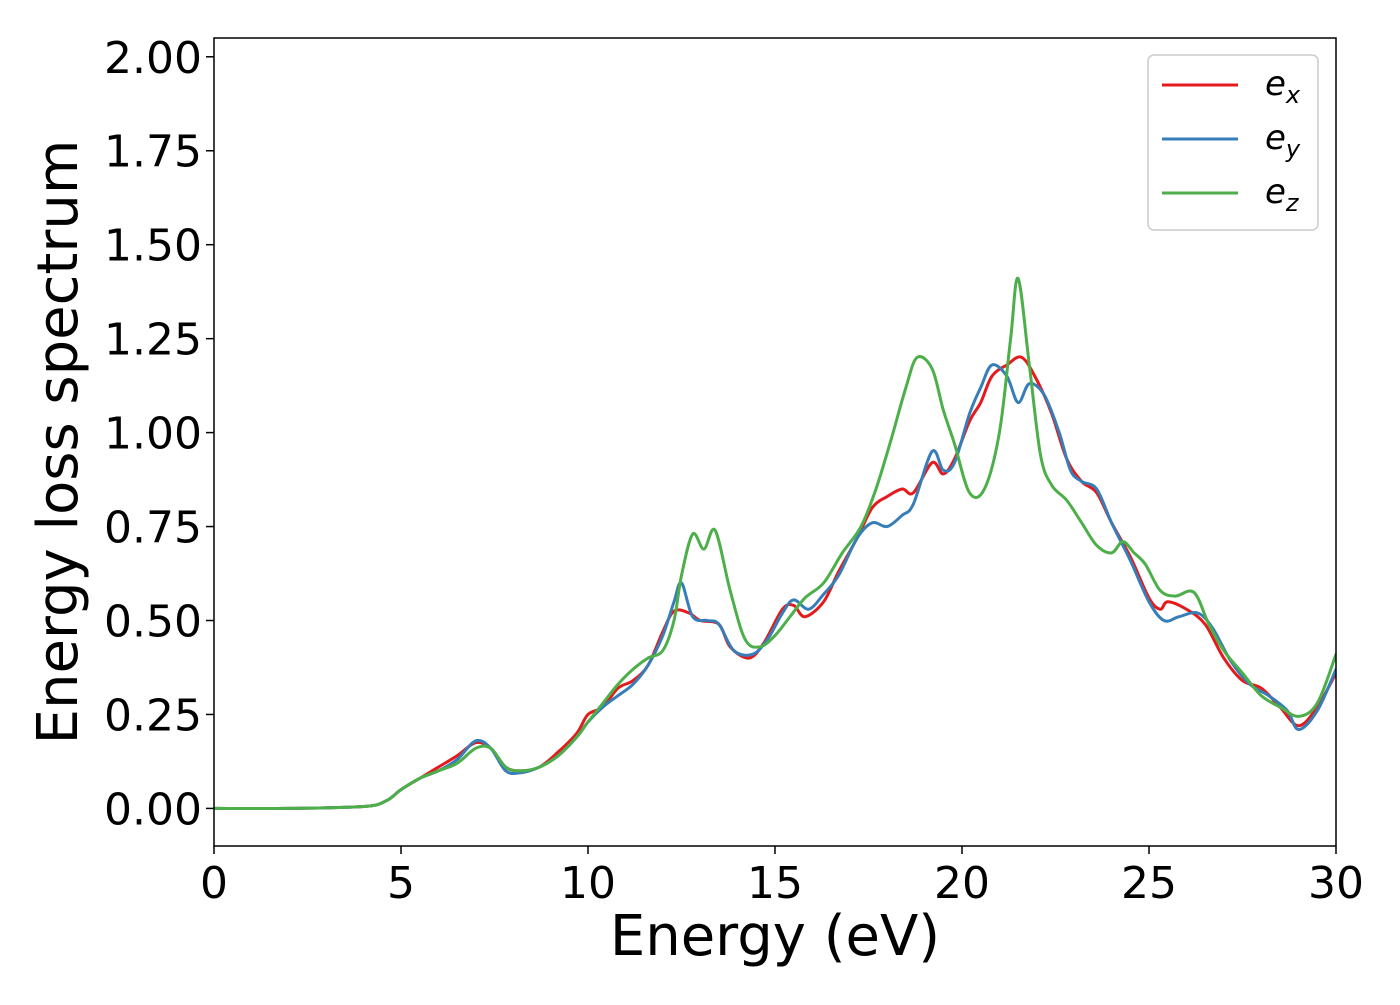 This screenshot has width=1400, height=1005. I want to click on x-tick-label: 5, so click(401, 883).